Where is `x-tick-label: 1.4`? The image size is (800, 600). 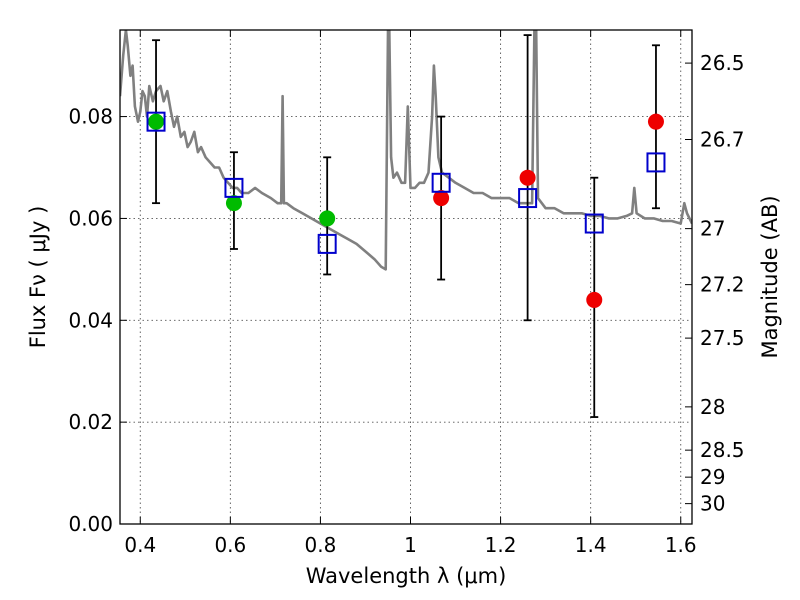
x-tick-label: 1.4 is located at coordinates (591, 545).